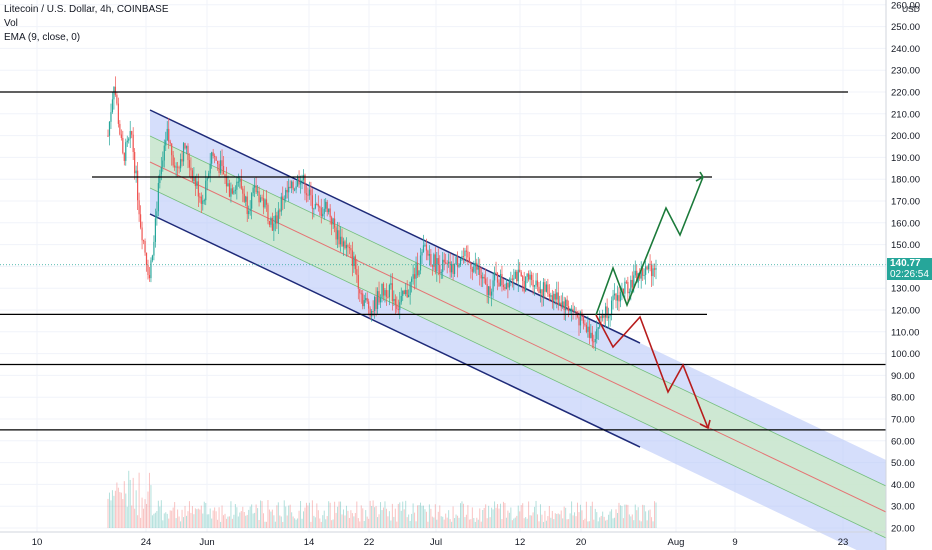 Image resolution: width=932 pixels, height=550 pixels. What do you see at coordinates (86, 9) in the screenshot?
I see `symbol-title: Litecoin / U.S. Dollar, 4h, COINBASE` at bounding box center [86, 9].